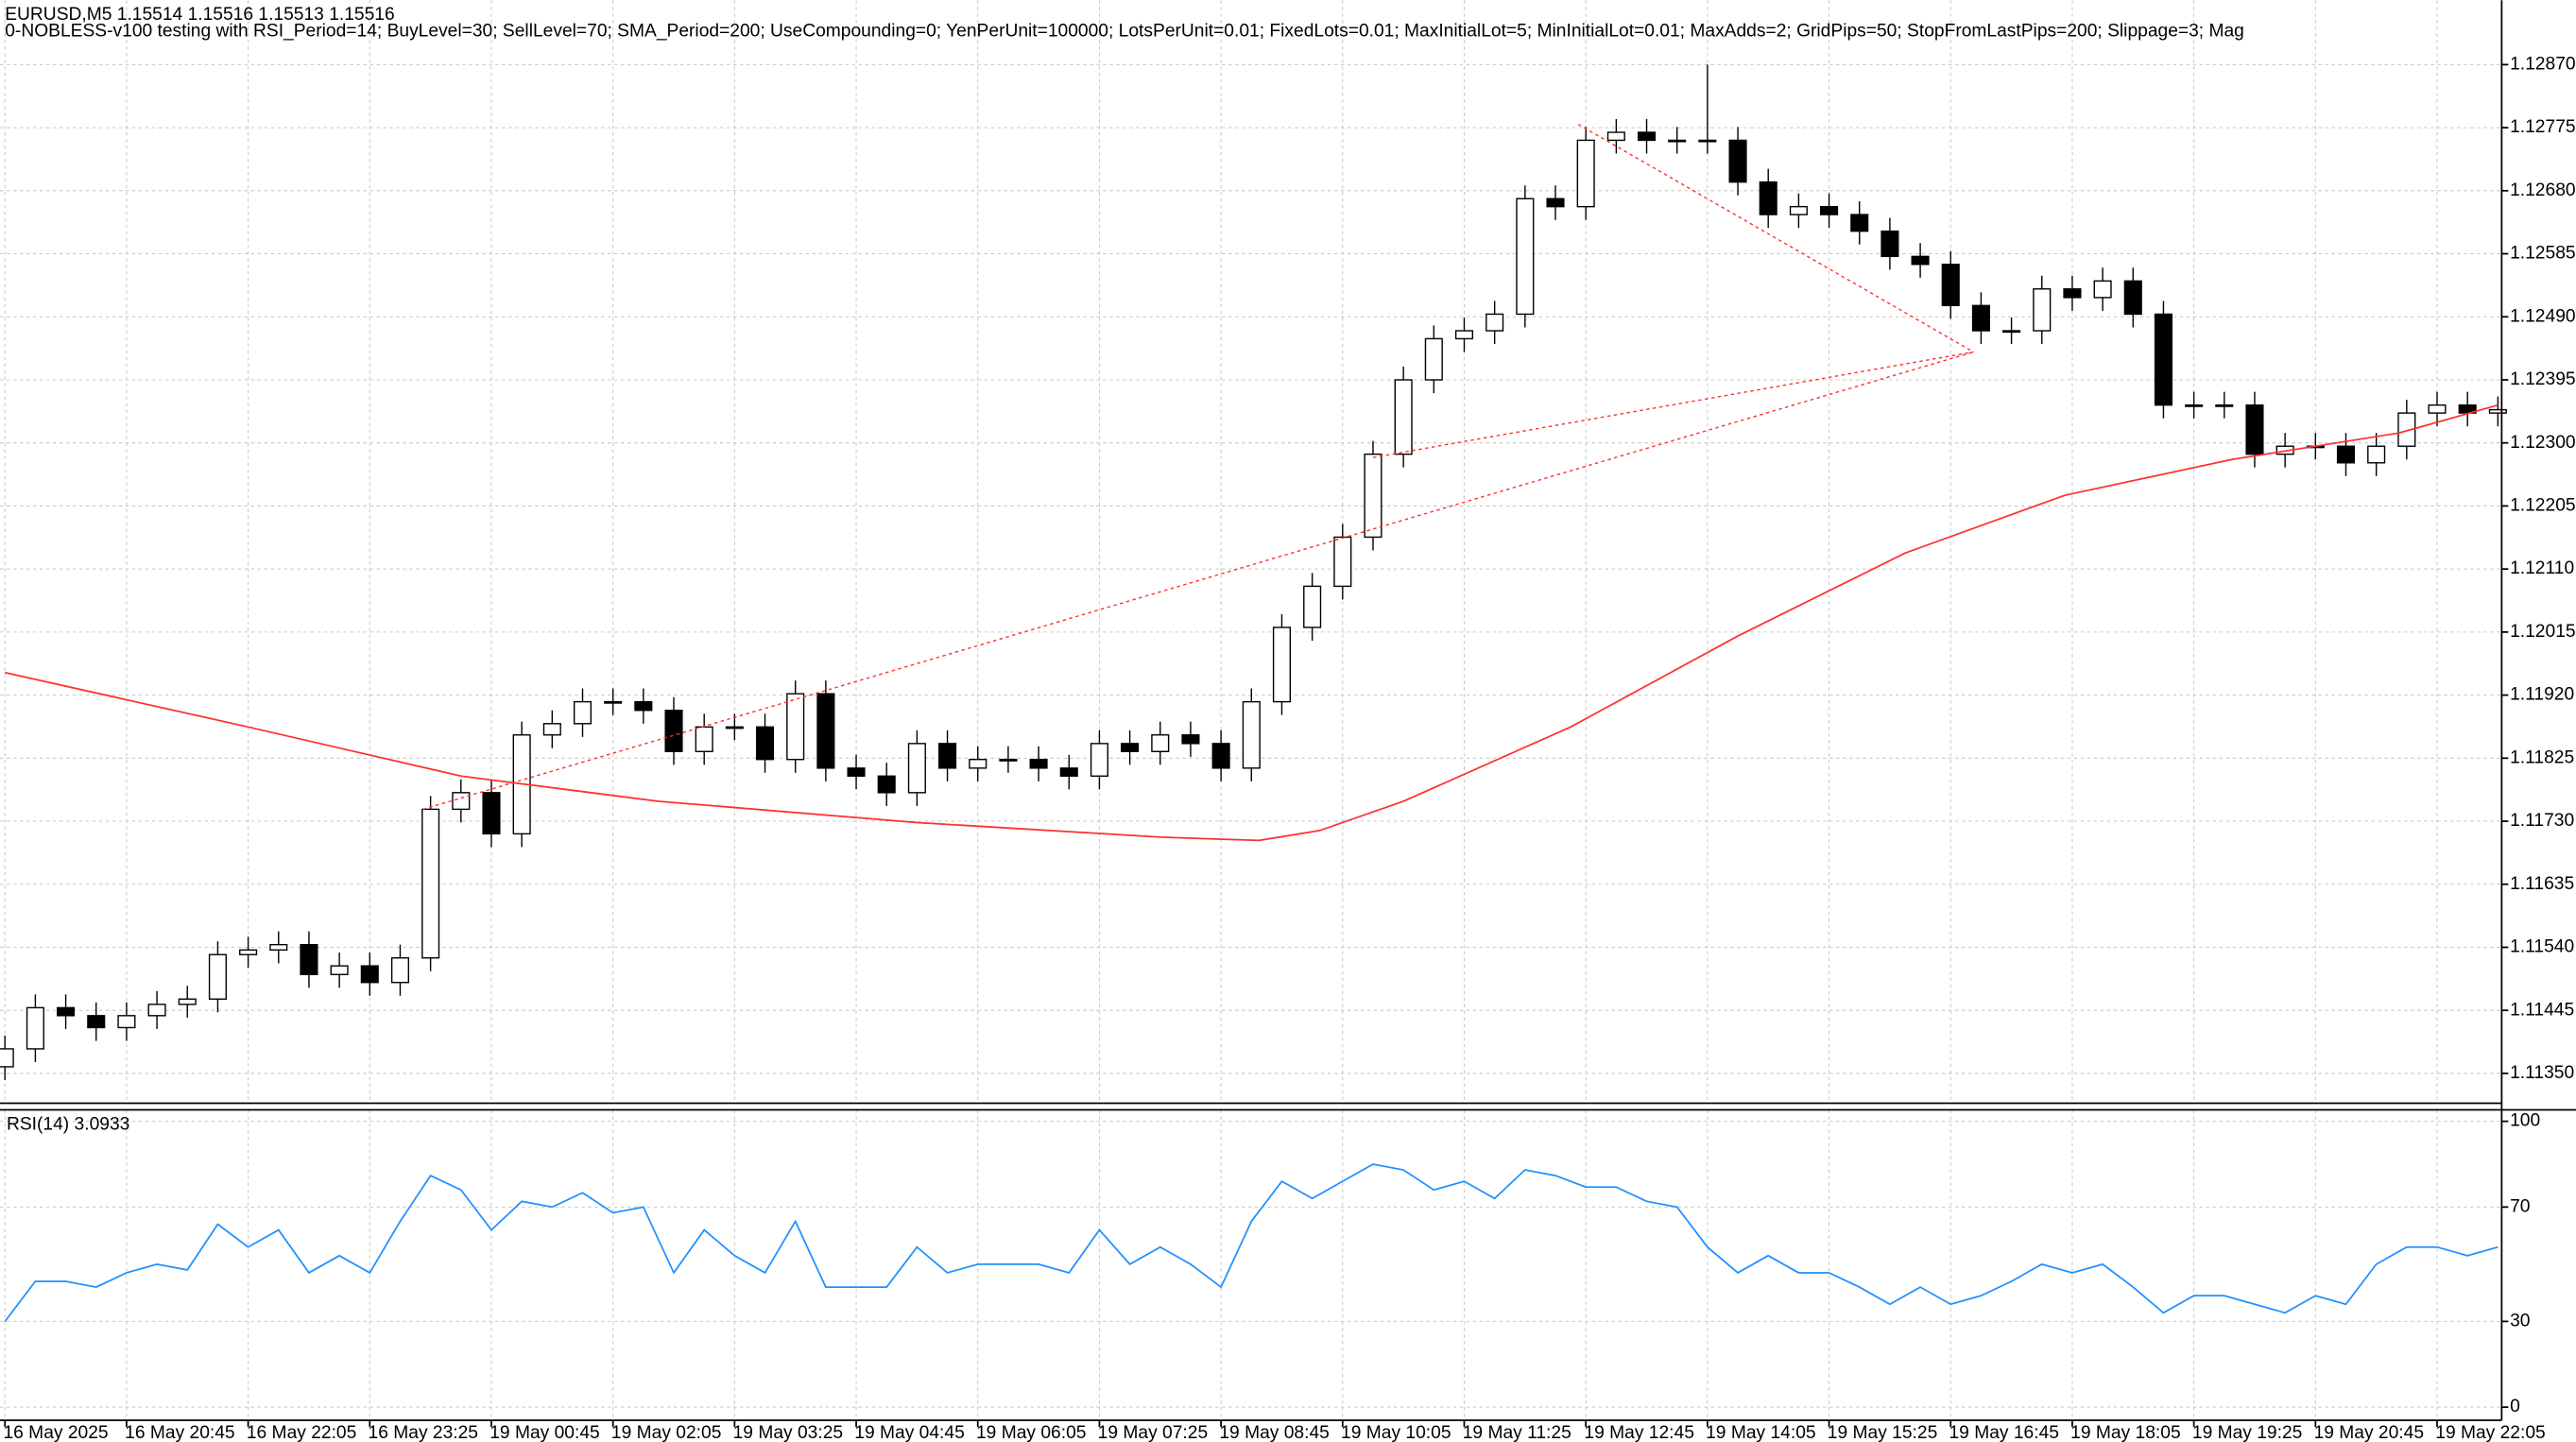 The height and width of the screenshot is (1442, 2576). What do you see at coordinates (1638, 1432) in the screenshot?
I see `x-tick-label: 19 May 12:45` at bounding box center [1638, 1432].